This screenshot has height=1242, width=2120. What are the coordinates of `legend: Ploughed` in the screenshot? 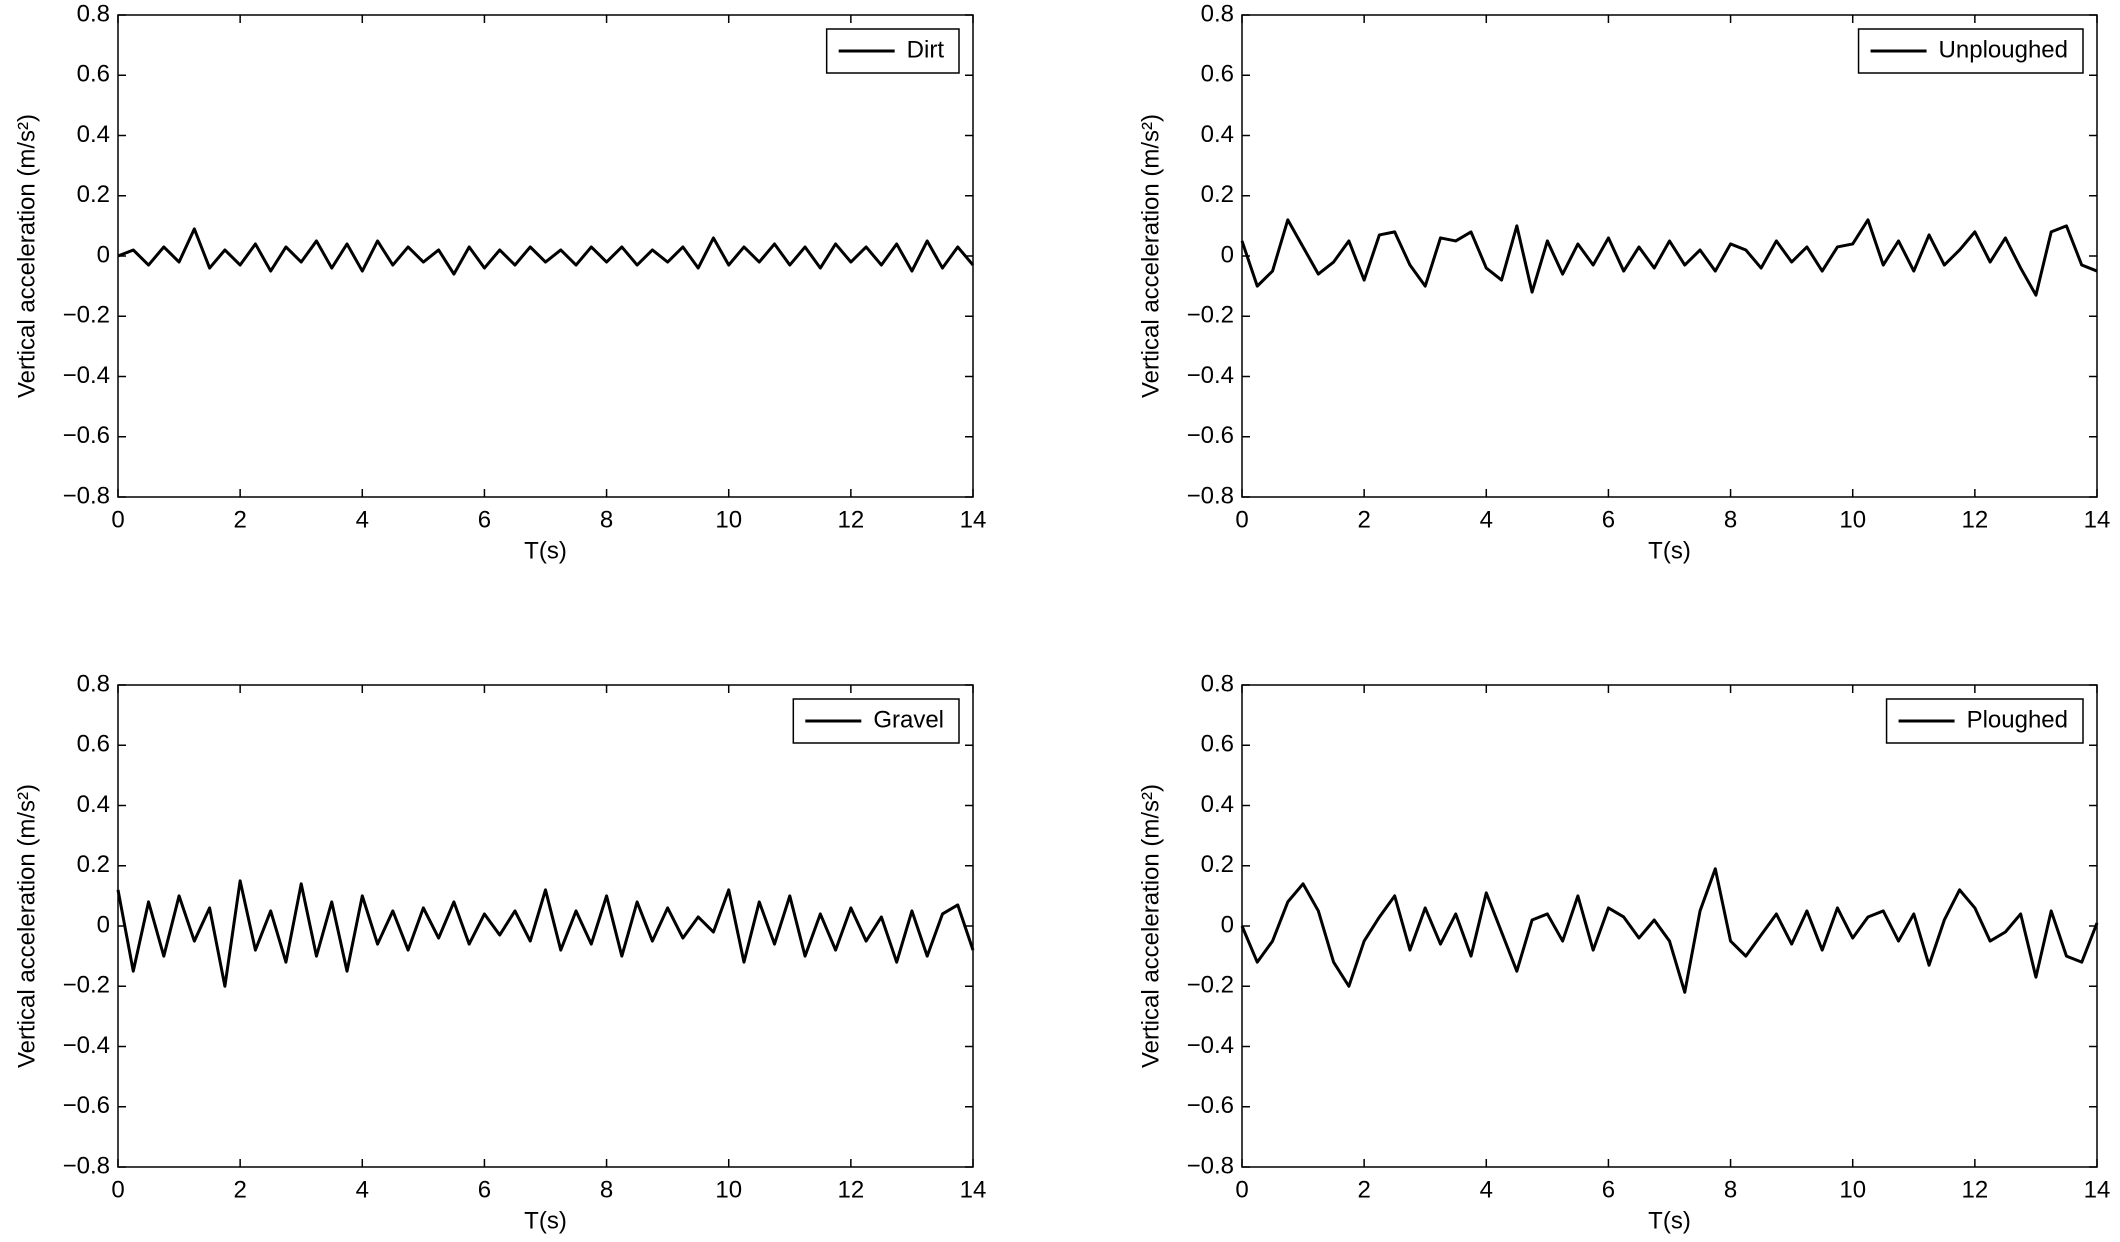 It's located at (1984, 721).